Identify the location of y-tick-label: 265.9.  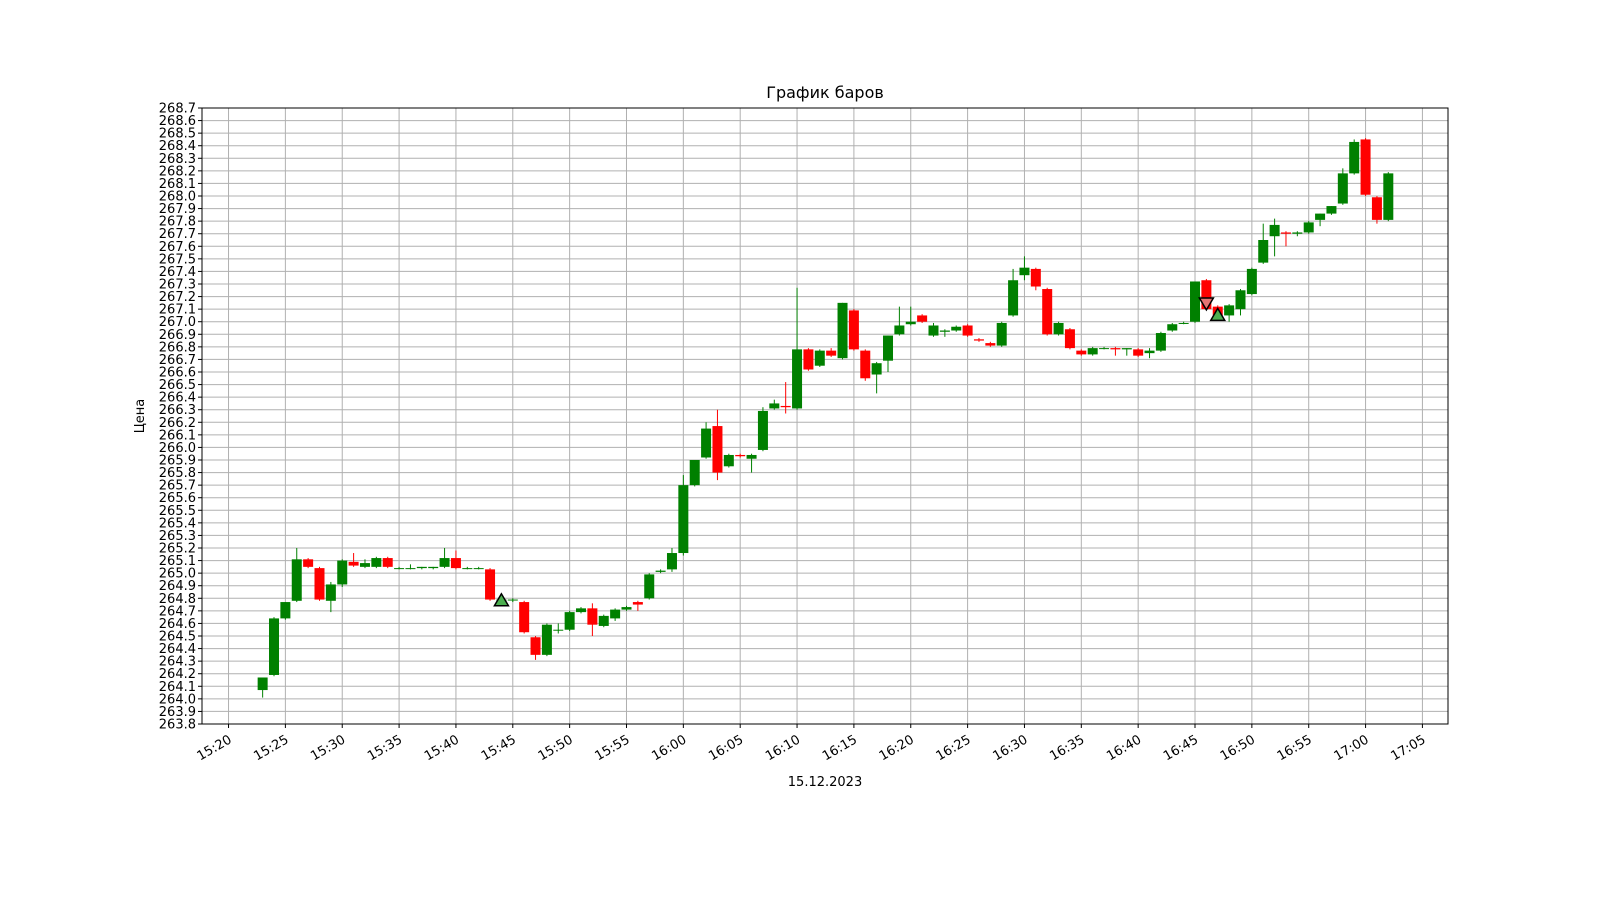
(177, 461).